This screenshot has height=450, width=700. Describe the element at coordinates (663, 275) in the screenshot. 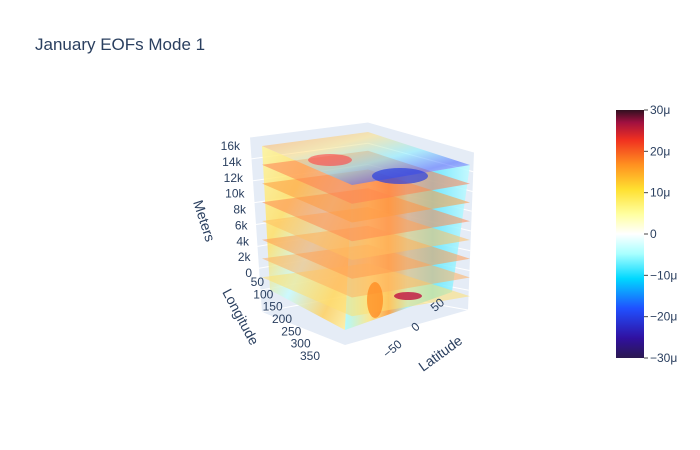

I see `colorbar-tick-label: −10μ` at that location.